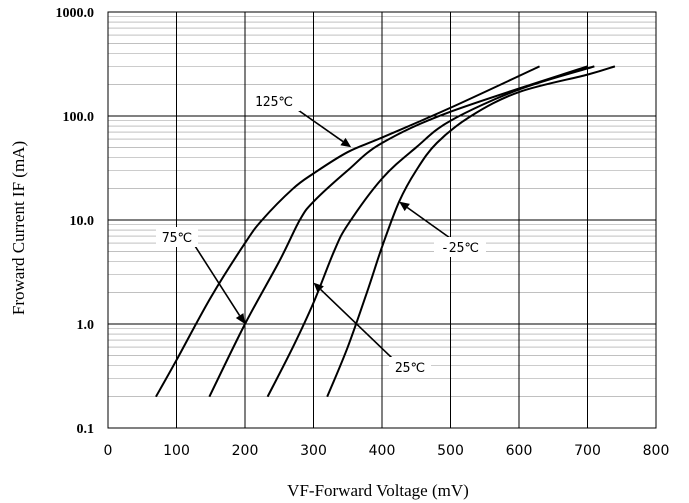  What do you see at coordinates (245, 451) in the screenshot?
I see `x-tick-label: 200` at bounding box center [245, 451].